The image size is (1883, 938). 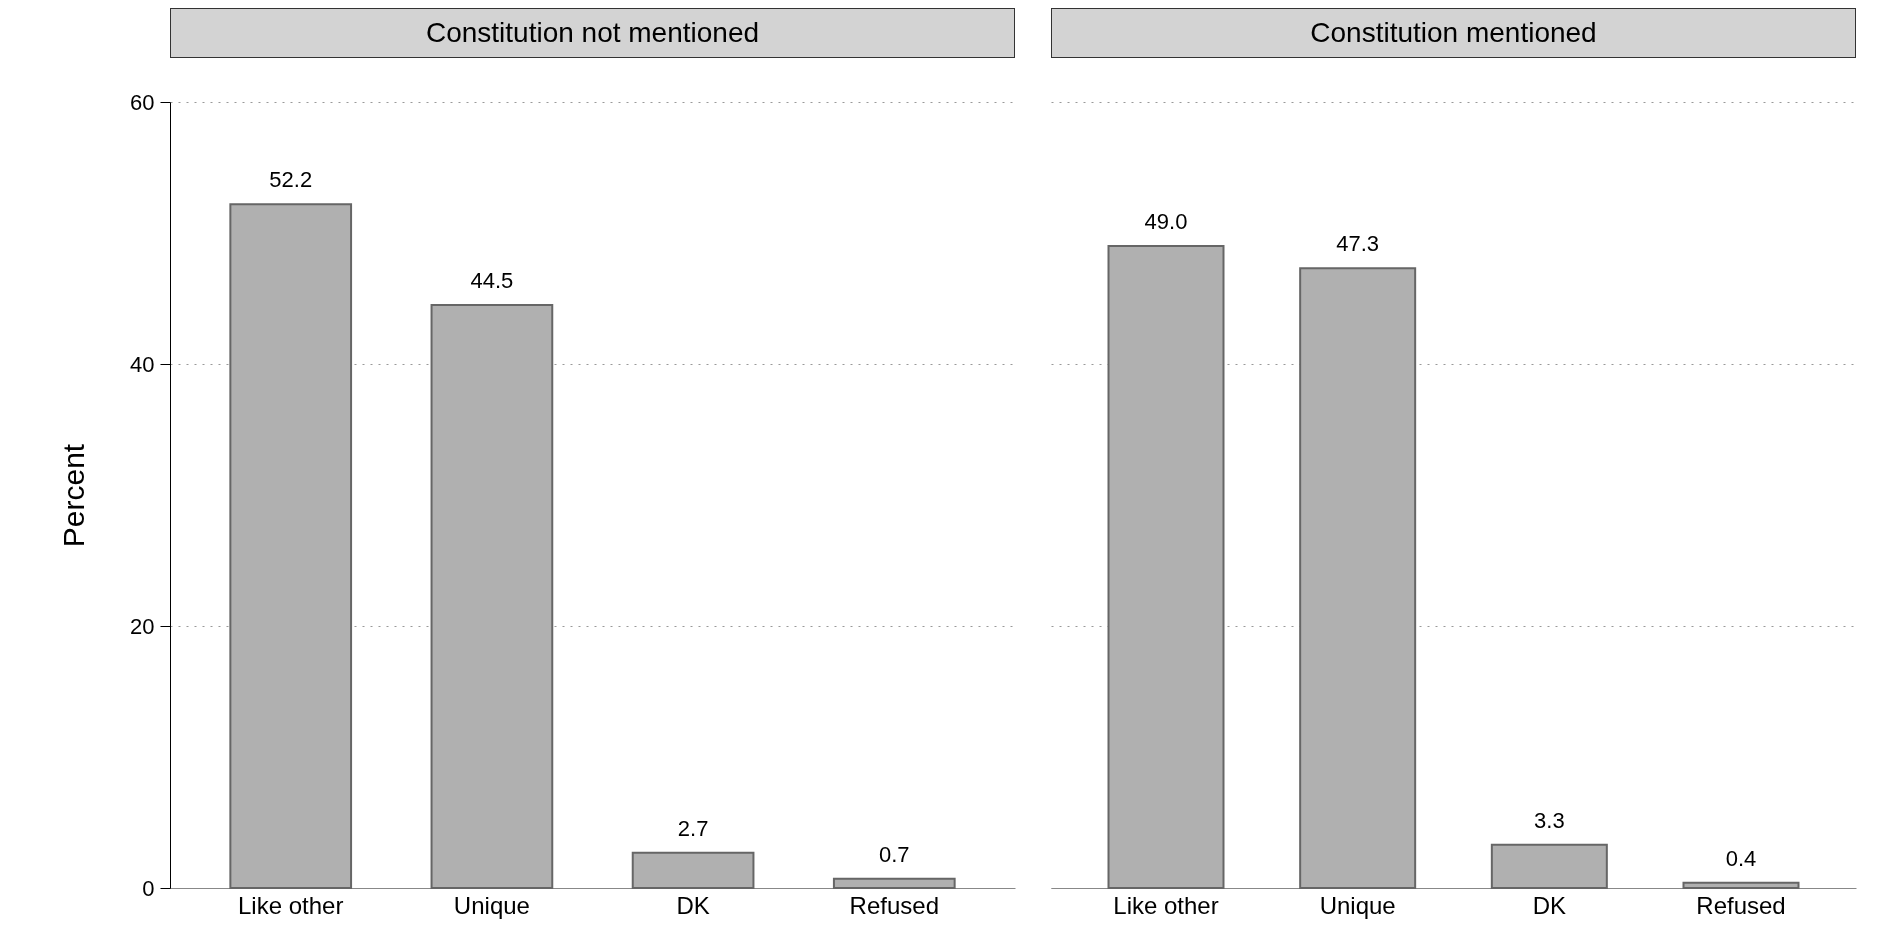 I want to click on data-label: 49.0, so click(x=1166, y=222).